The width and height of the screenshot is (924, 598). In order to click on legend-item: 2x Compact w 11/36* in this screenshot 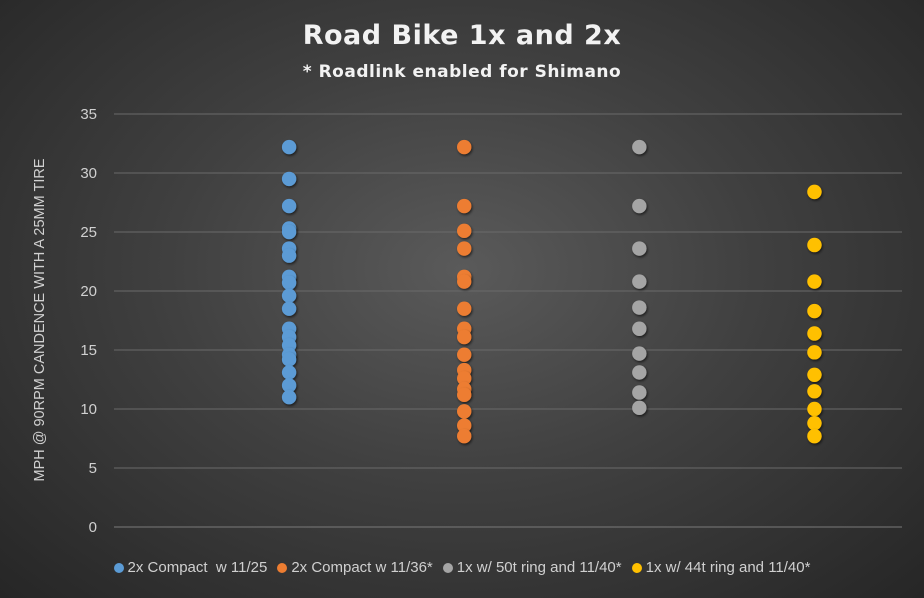, I will do `click(355, 567)`.